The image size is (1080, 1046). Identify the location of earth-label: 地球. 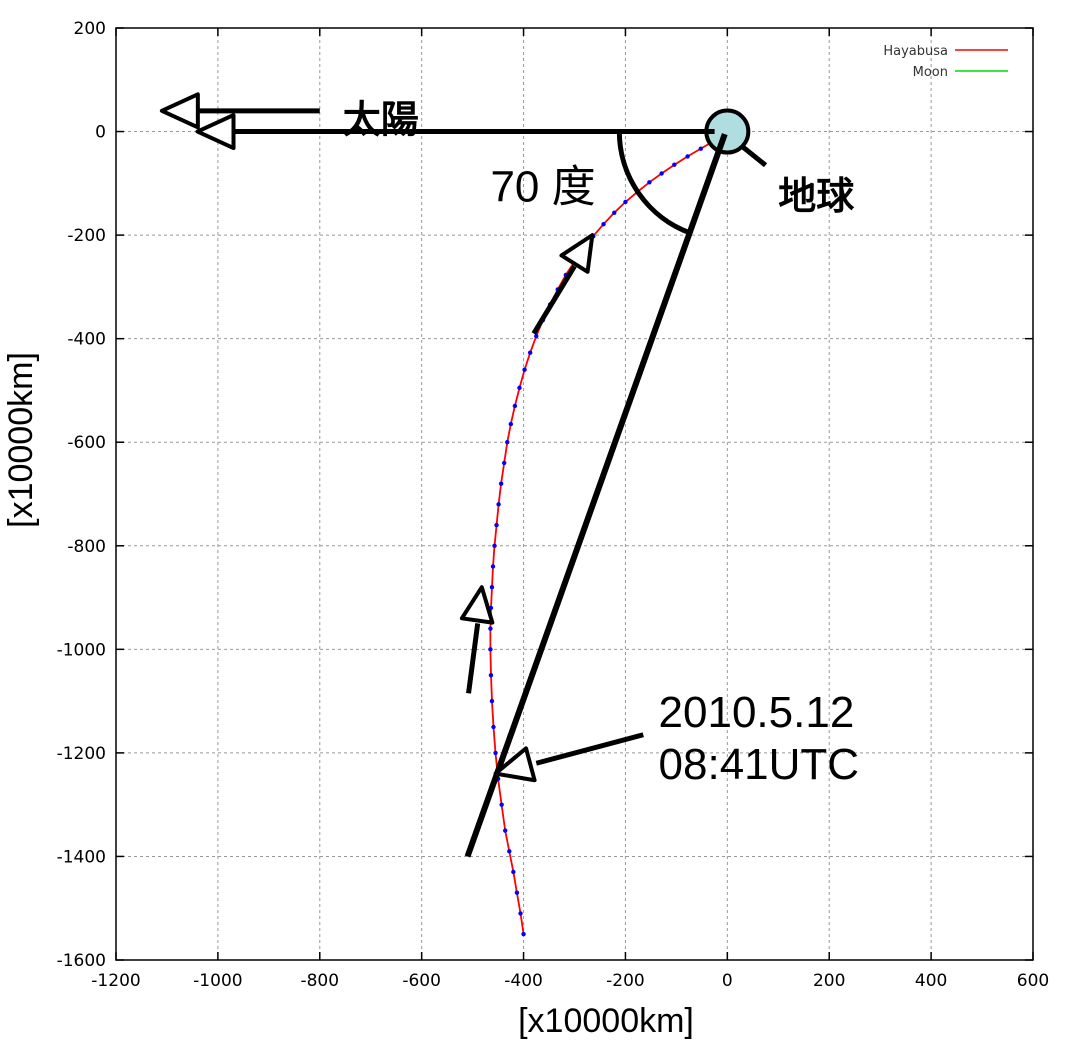
(816, 196).